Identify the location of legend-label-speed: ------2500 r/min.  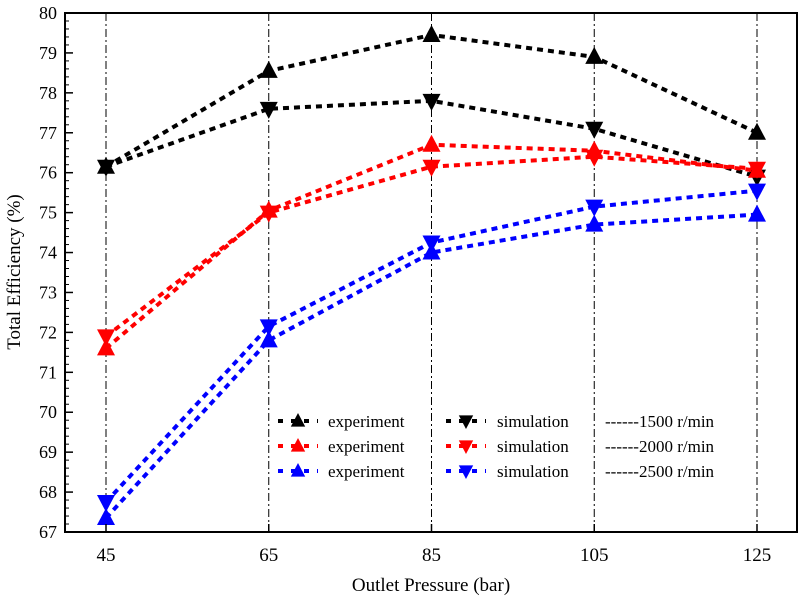
(660, 471).